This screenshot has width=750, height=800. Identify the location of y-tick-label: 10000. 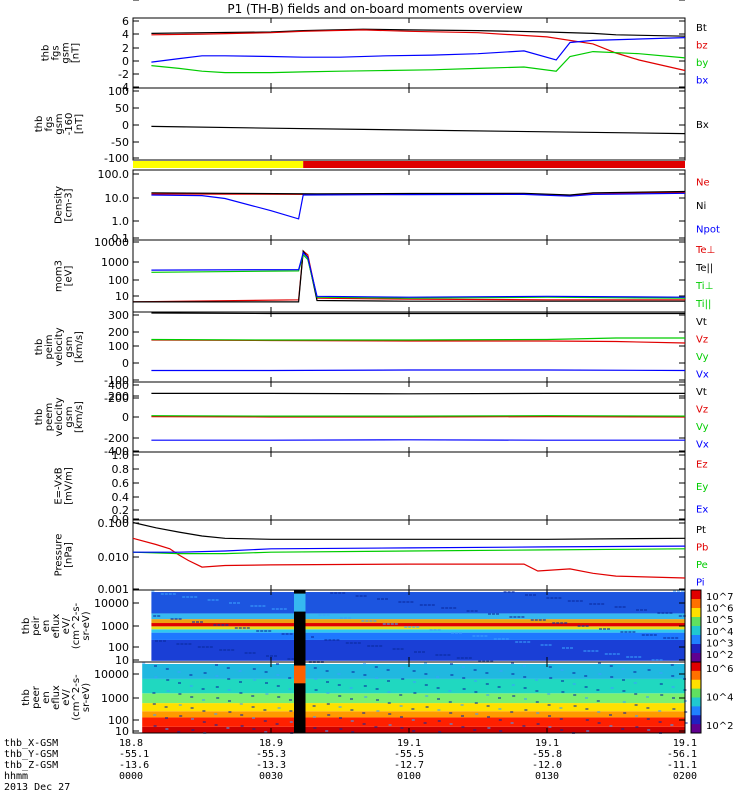
(111, 674).